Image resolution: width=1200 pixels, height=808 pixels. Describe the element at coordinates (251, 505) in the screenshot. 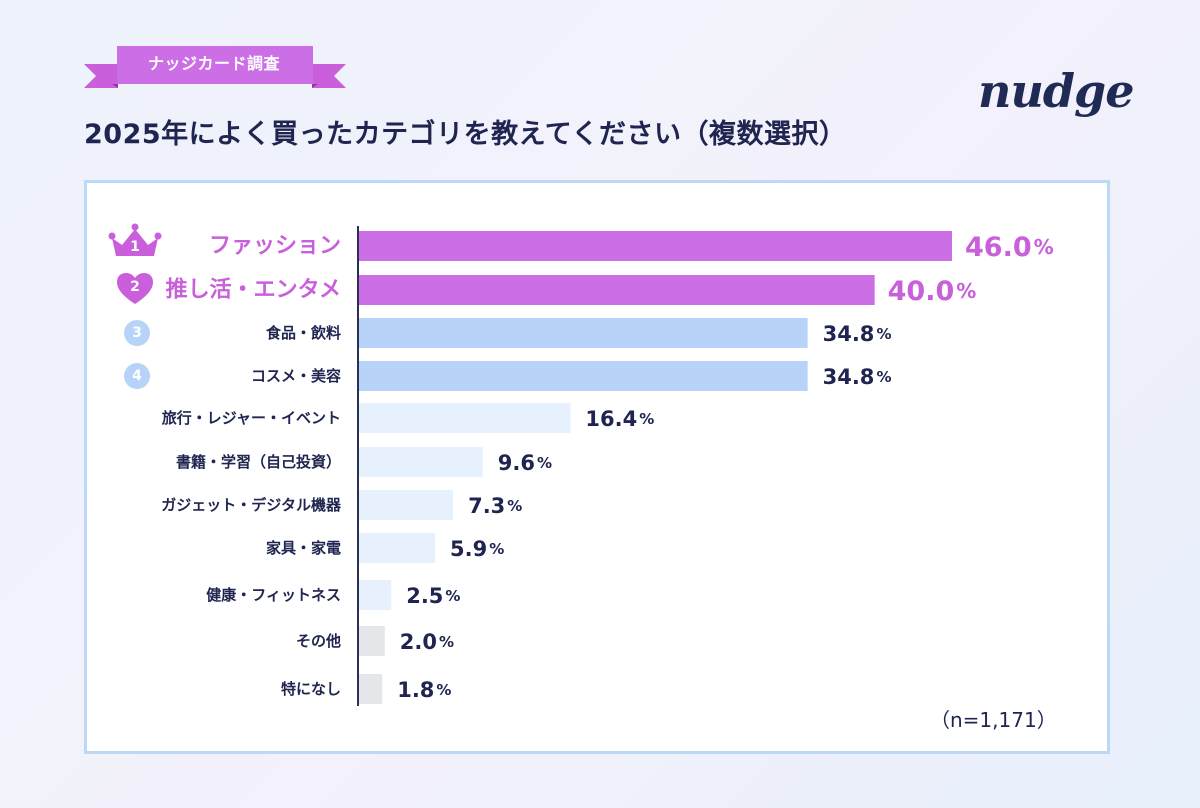

I see `category-label: ガジェット・デジタル機器` at that location.